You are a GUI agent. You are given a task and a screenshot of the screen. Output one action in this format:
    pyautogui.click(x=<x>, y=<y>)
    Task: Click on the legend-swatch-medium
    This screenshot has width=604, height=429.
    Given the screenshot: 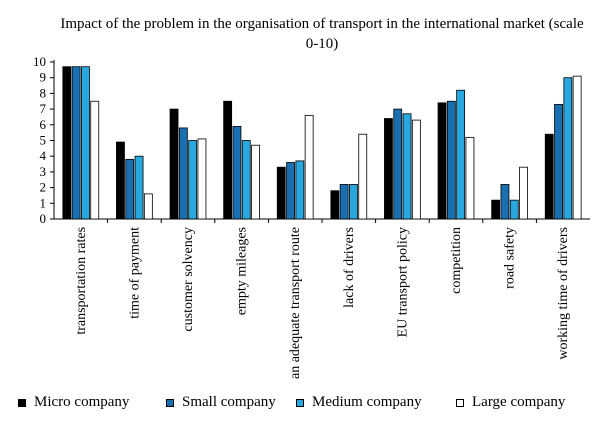 What is the action you would take?
    pyautogui.click(x=300, y=402)
    